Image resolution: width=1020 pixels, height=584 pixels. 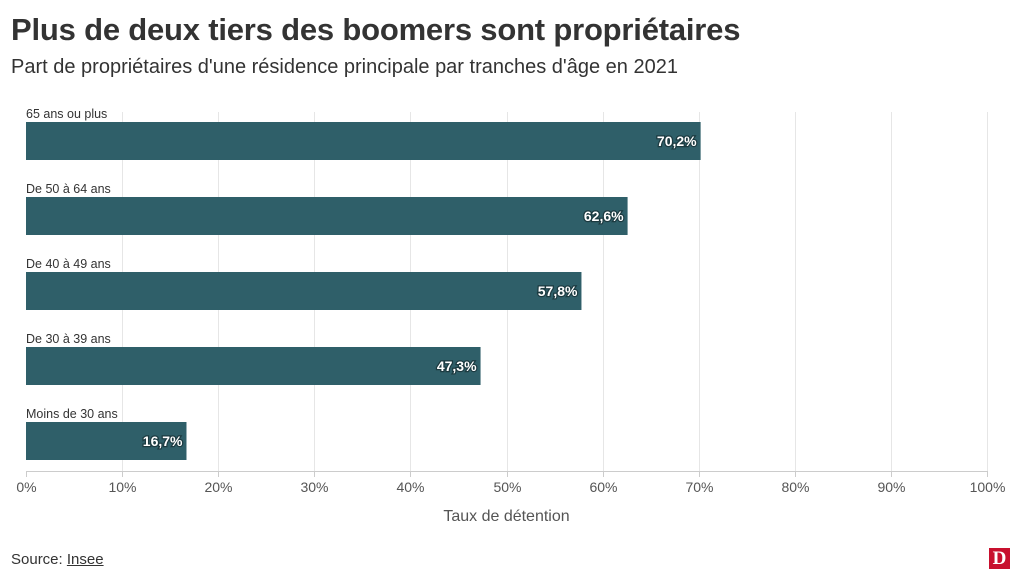 What do you see at coordinates (68, 264) in the screenshot?
I see `category-label: De 40 à 49 ans` at bounding box center [68, 264].